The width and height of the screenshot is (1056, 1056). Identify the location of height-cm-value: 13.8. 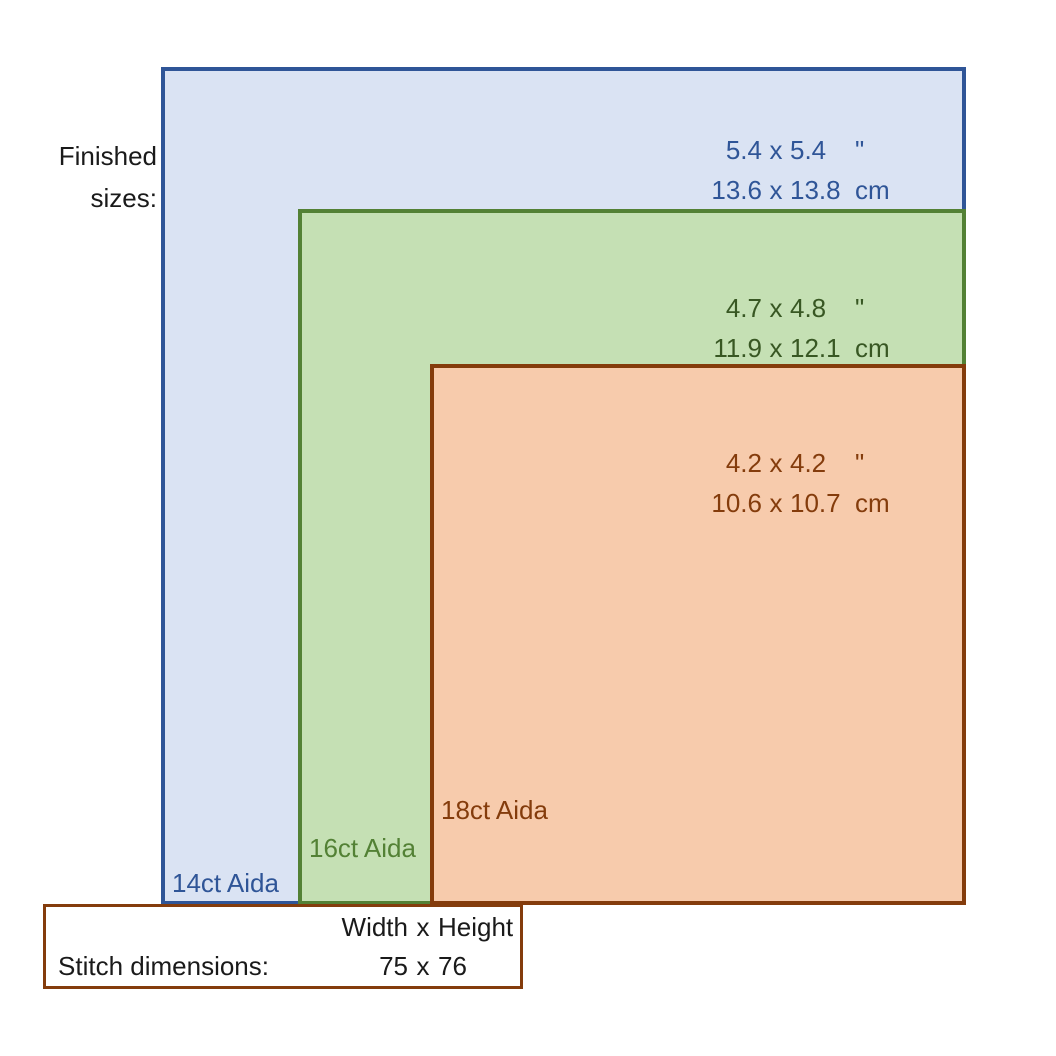
(815, 190).